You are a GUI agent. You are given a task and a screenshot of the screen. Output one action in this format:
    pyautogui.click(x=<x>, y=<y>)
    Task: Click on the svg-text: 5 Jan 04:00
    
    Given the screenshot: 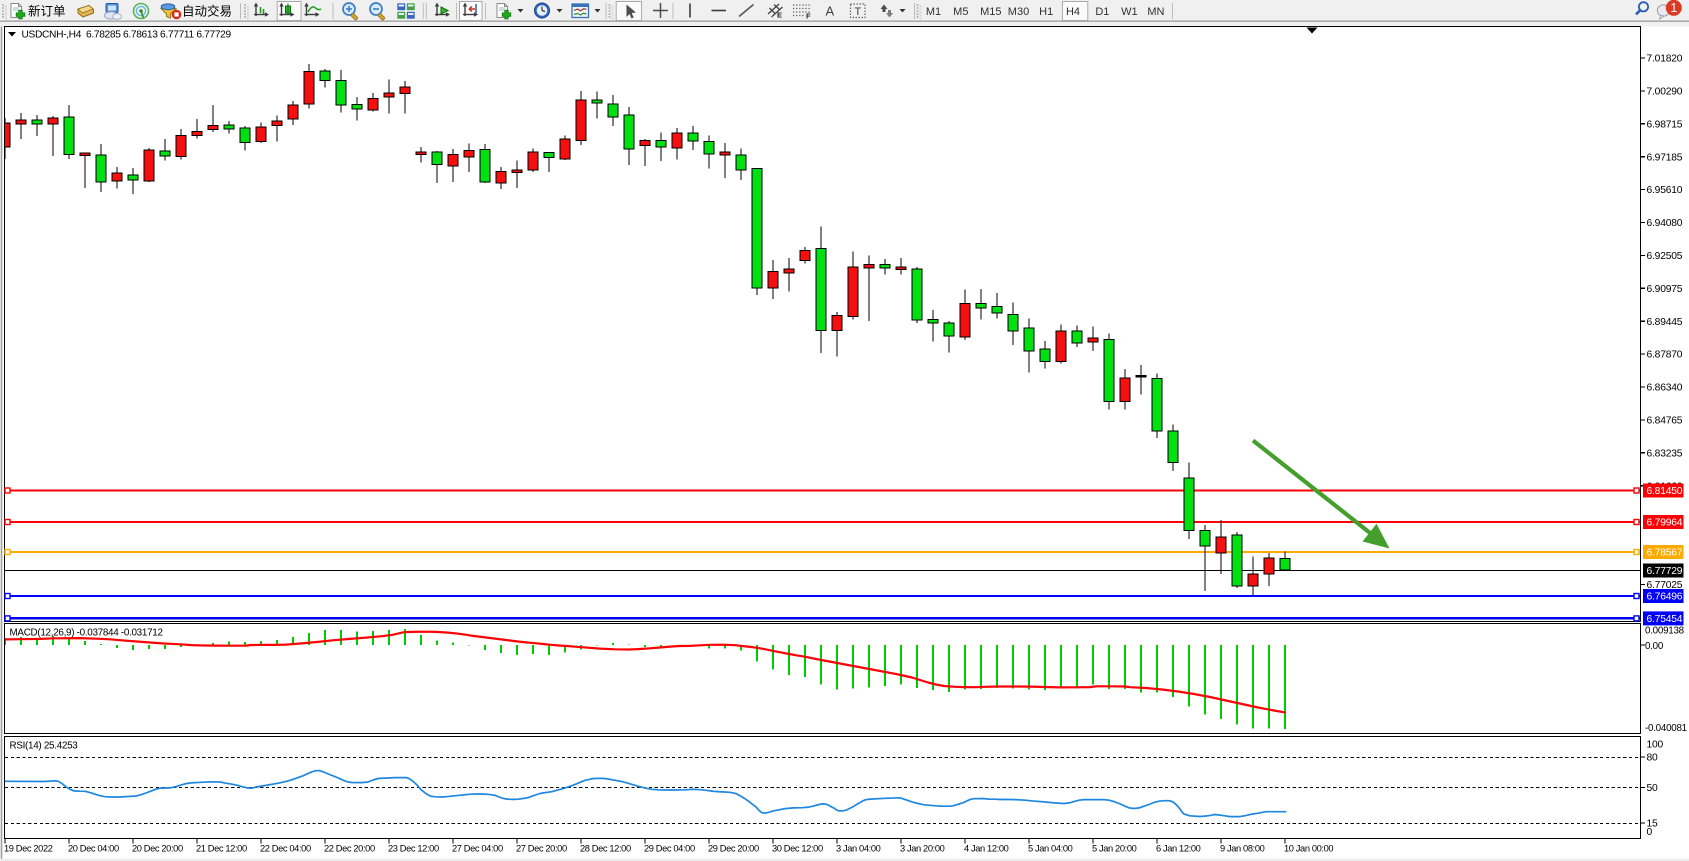 What is the action you would take?
    pyautogui.click(x=1050, y=848)
    